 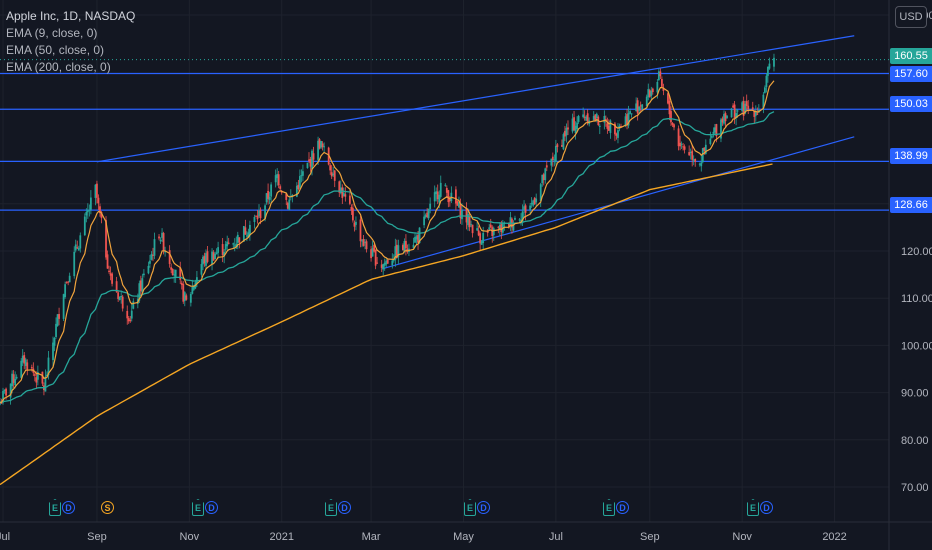 What do you see at coordinates (58, 67) in the screenshot?
I see `ema200-legend: EMA (200, close, 0)` at bounding box center [58, 67].